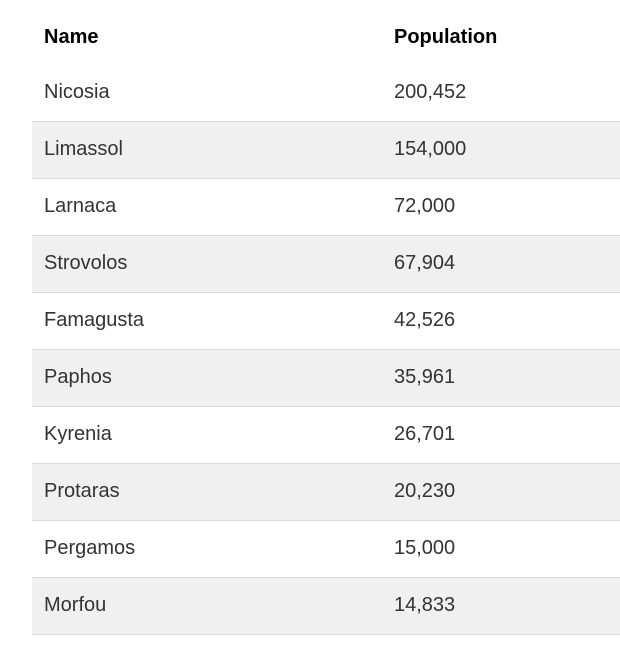 This screenshot has width=620, height=662. What do you see at coordinates (425, 605) in the screenshot?
I see `population-cell: 14,833` at bounding box center [425, 605].